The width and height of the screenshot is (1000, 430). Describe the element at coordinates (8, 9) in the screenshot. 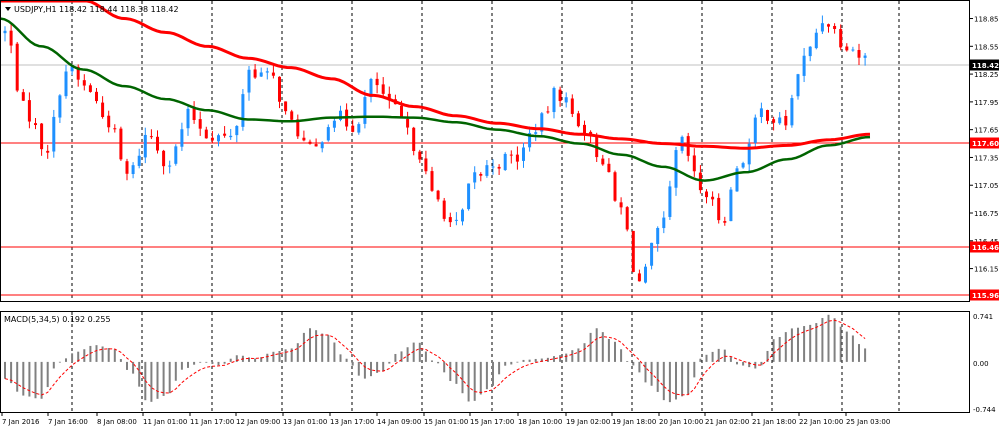

I see `triangle-down-icon` at that location.